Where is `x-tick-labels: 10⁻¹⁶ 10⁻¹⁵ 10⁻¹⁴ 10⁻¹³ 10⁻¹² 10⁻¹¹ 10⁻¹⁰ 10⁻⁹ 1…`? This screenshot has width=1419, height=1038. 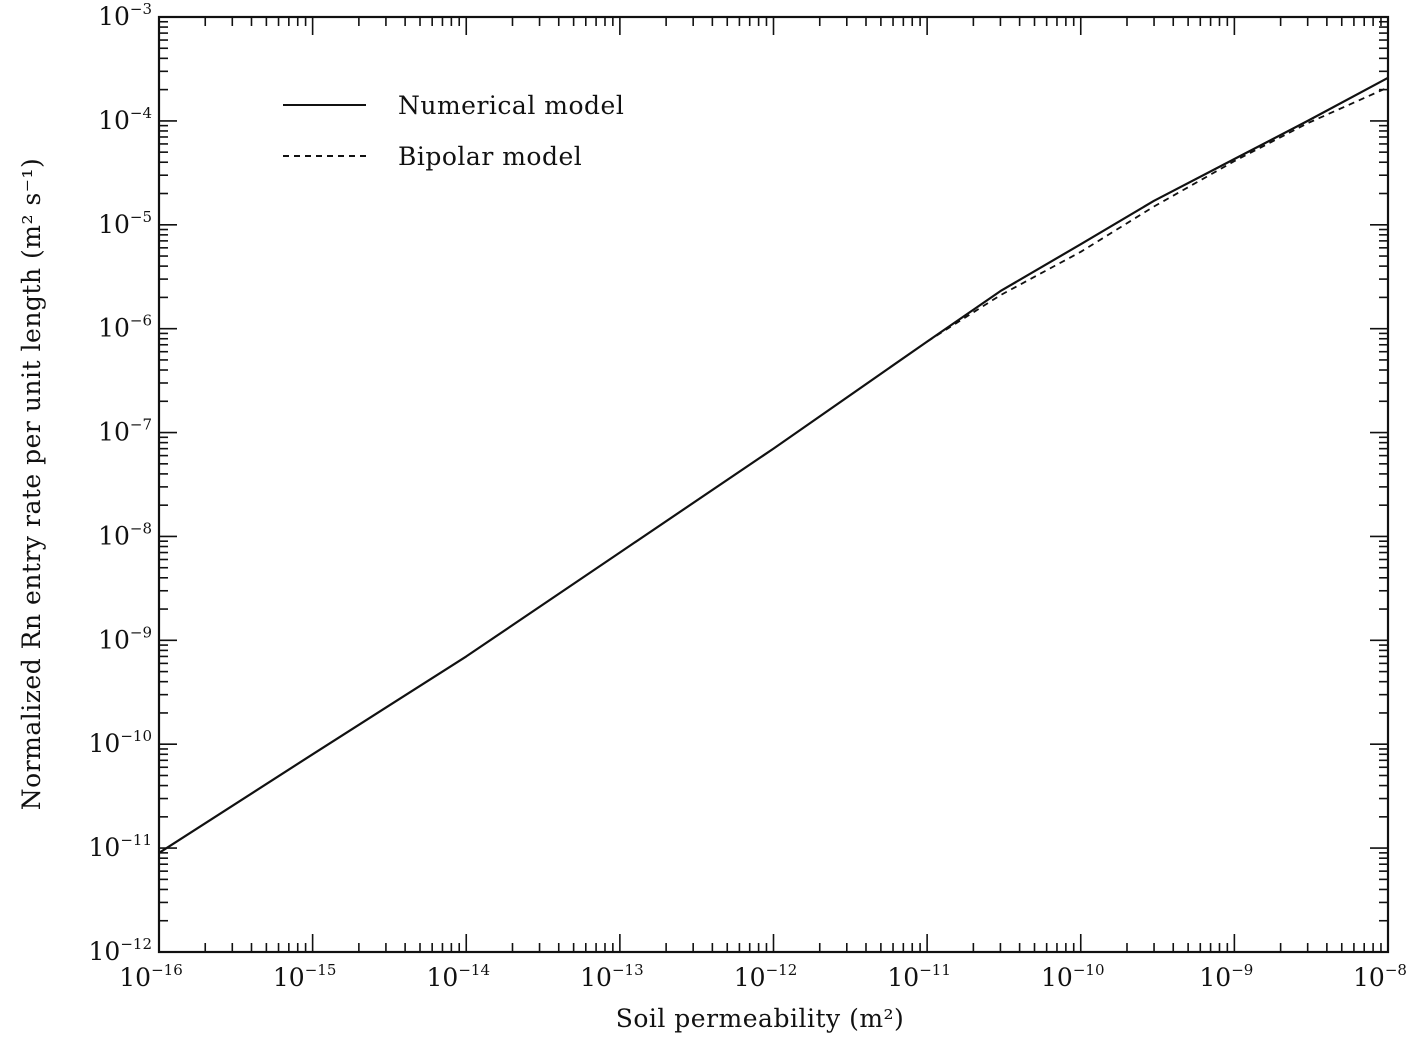
x-tick-labels: 10⁻¹⁶ 10⁻¹⁵ 10⁻¹⁴ 10⁻¹³ 10⁻¹² 10⁻¹¹ 10⁻¹⁰ 10⁻⁹ 1… is located at coordinates (763, 976).